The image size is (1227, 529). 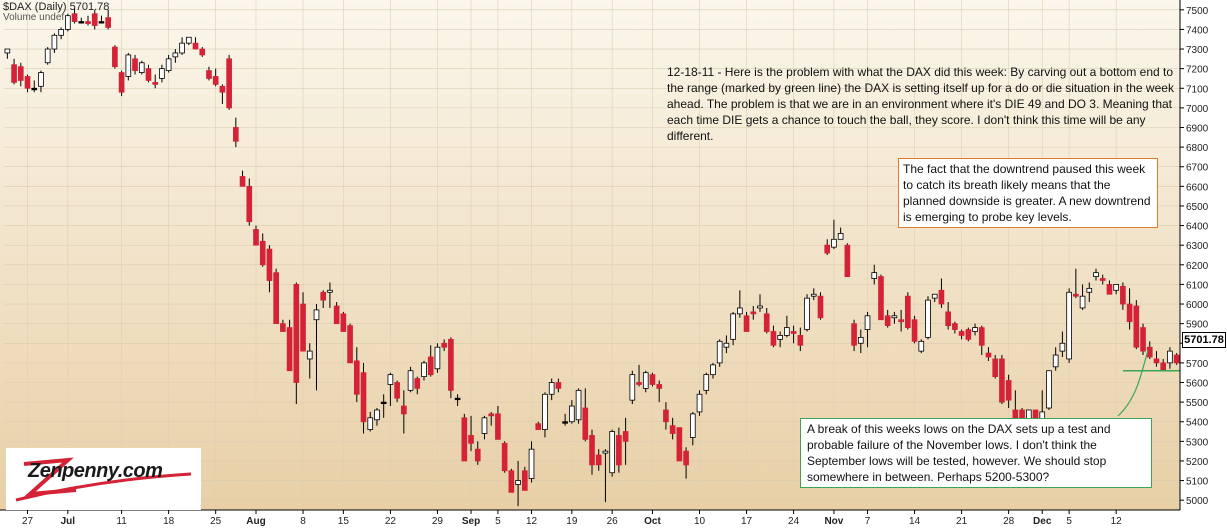 I want to click on y-tick-label: 6800, so click(x=1197, y=148).